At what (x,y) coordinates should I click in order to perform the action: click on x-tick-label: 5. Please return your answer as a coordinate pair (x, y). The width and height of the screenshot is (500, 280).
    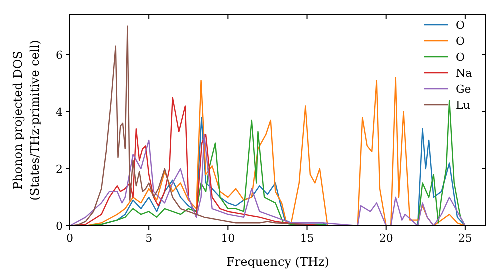
    Looking at the image, I should click on (149, 238).